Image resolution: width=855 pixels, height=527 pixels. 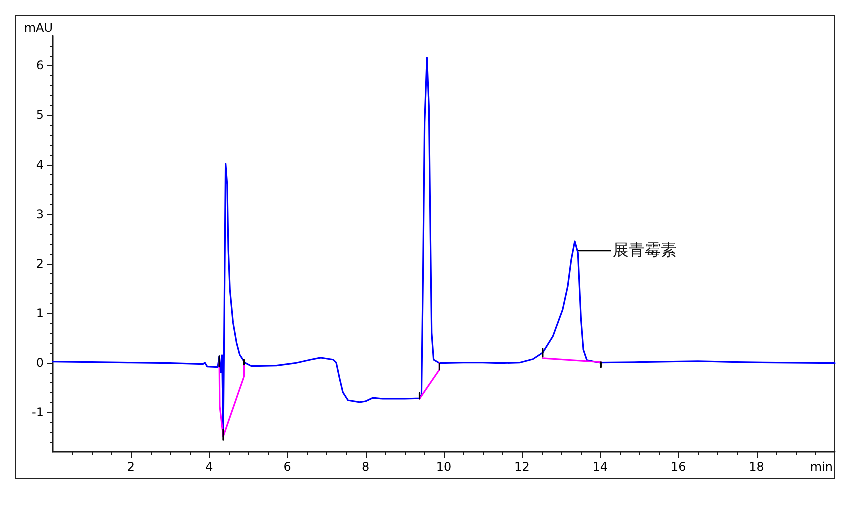 What do you see at coordinates (40, 363) in the screenshot?
I see `y-tick-label: 0` at bounding box center [40, 363].